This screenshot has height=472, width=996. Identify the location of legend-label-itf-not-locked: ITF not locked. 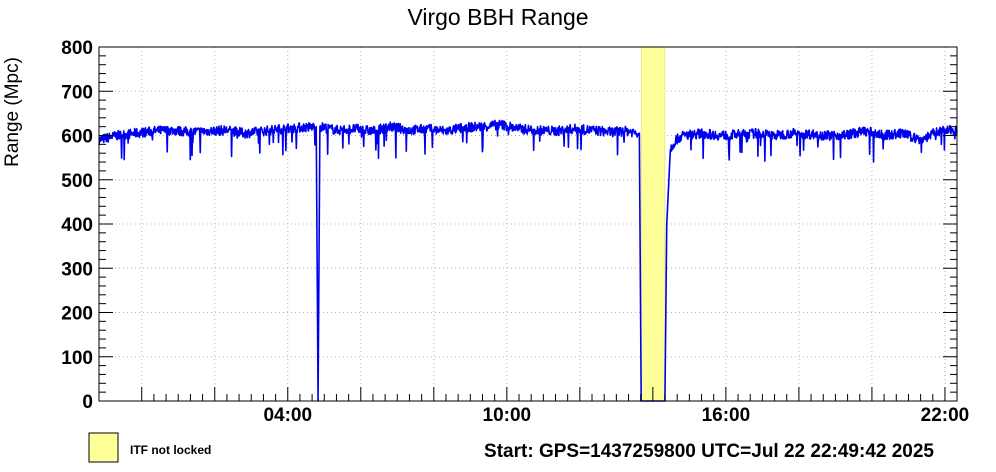
(170, 450).